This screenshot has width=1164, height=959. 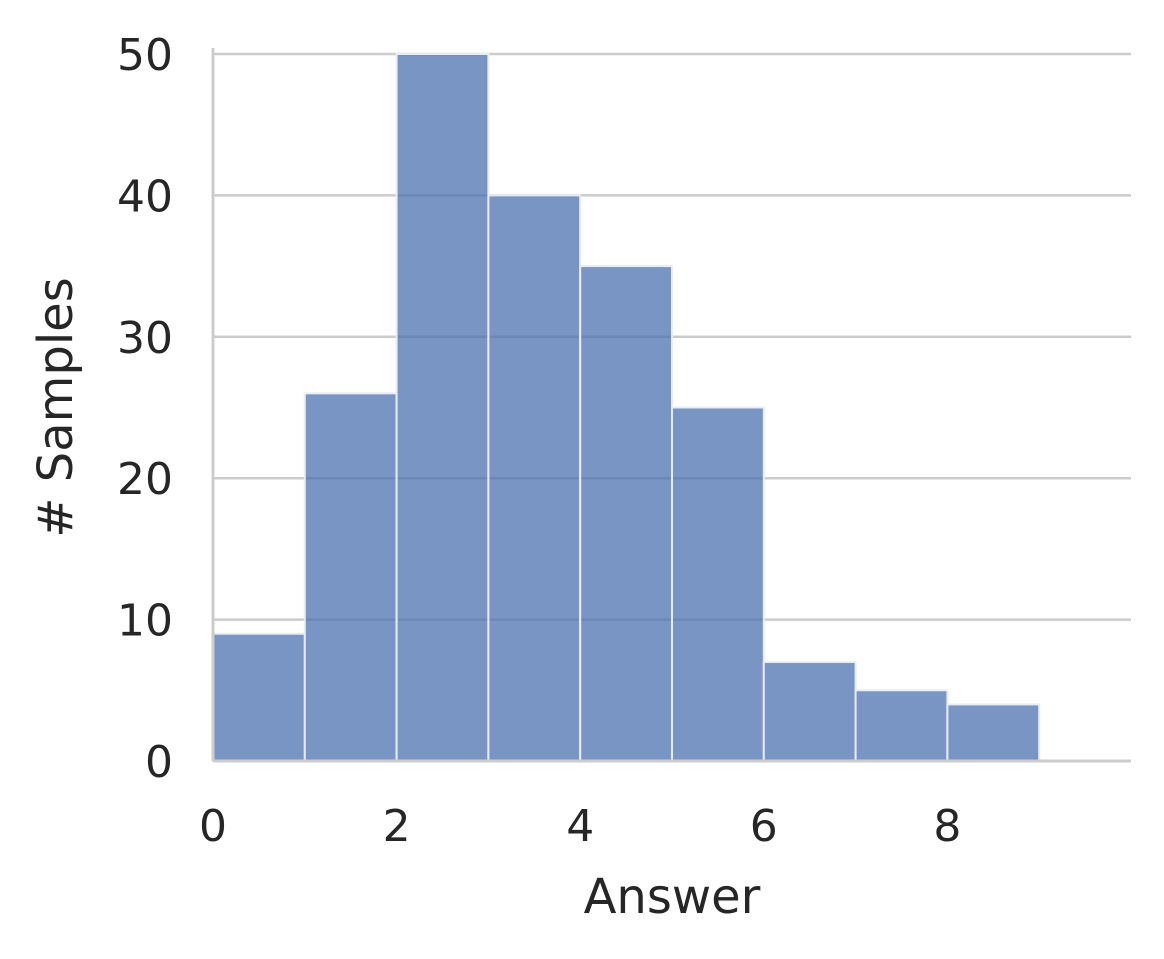 I want to click on x-tick-labels: 0 2 4 6 8, so click(x=580, y=826).